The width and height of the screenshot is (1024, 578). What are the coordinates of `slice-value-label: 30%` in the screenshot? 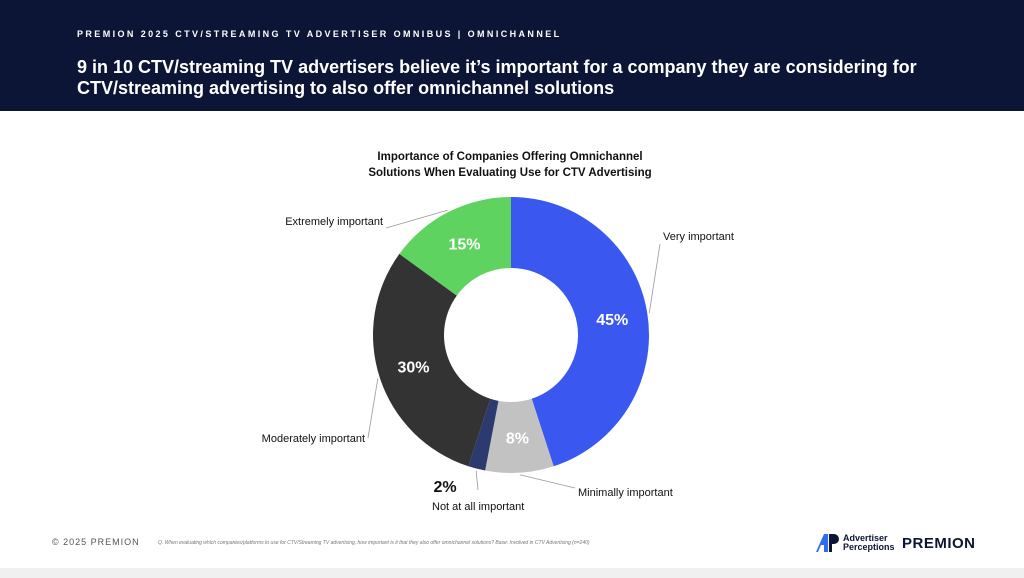 It's located at (414, 368).